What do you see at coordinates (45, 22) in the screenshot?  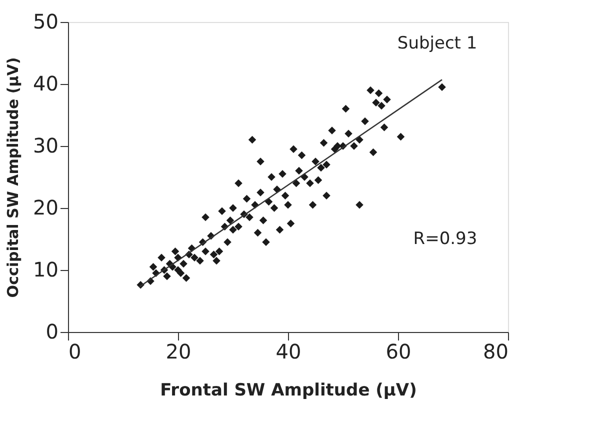 I see `y-tick-label: 50` at bounding box center [45, 22].